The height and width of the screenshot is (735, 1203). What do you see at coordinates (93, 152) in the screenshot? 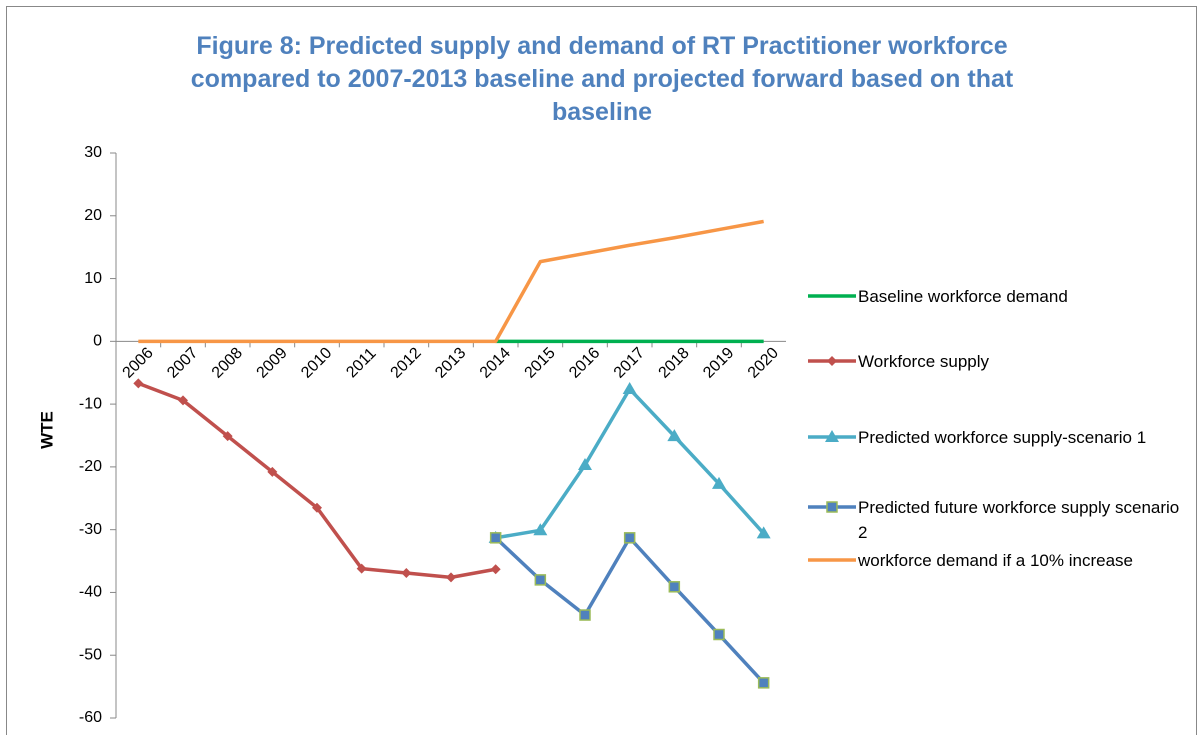
I see `y-tick-label: 30` at bounding box center [93, 152].